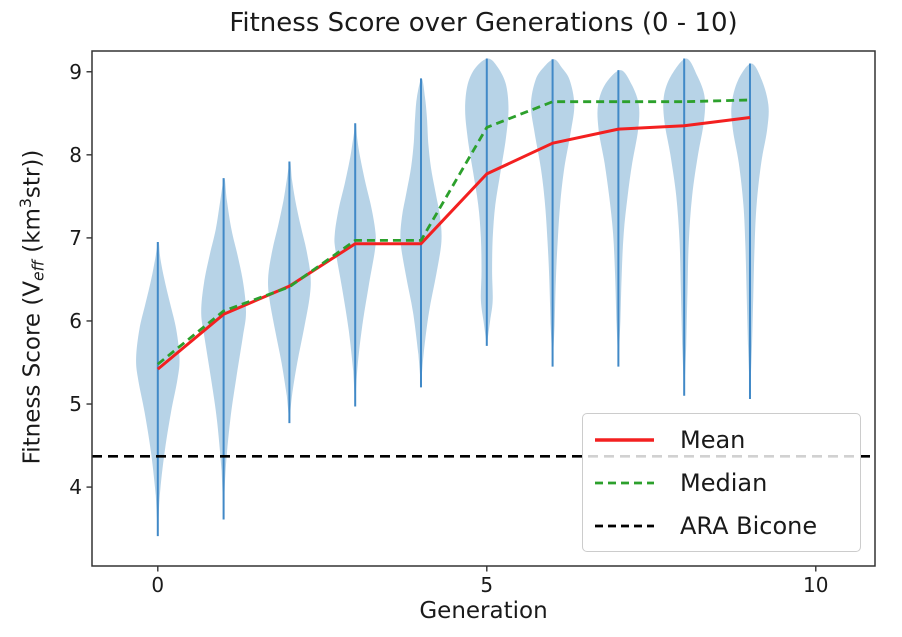  What do you see at coordinates (75, 404) in the screenshot?
I see `y-tick-label: 5` at bounding box center [75, 404].